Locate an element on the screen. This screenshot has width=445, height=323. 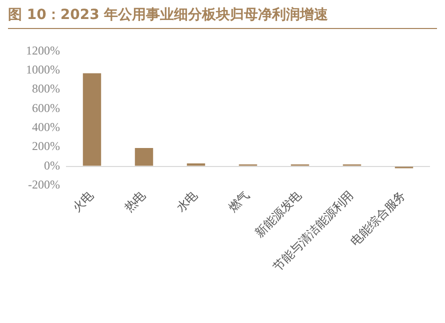
x-tick-label: 火电 is located at coordinates (82, 201).